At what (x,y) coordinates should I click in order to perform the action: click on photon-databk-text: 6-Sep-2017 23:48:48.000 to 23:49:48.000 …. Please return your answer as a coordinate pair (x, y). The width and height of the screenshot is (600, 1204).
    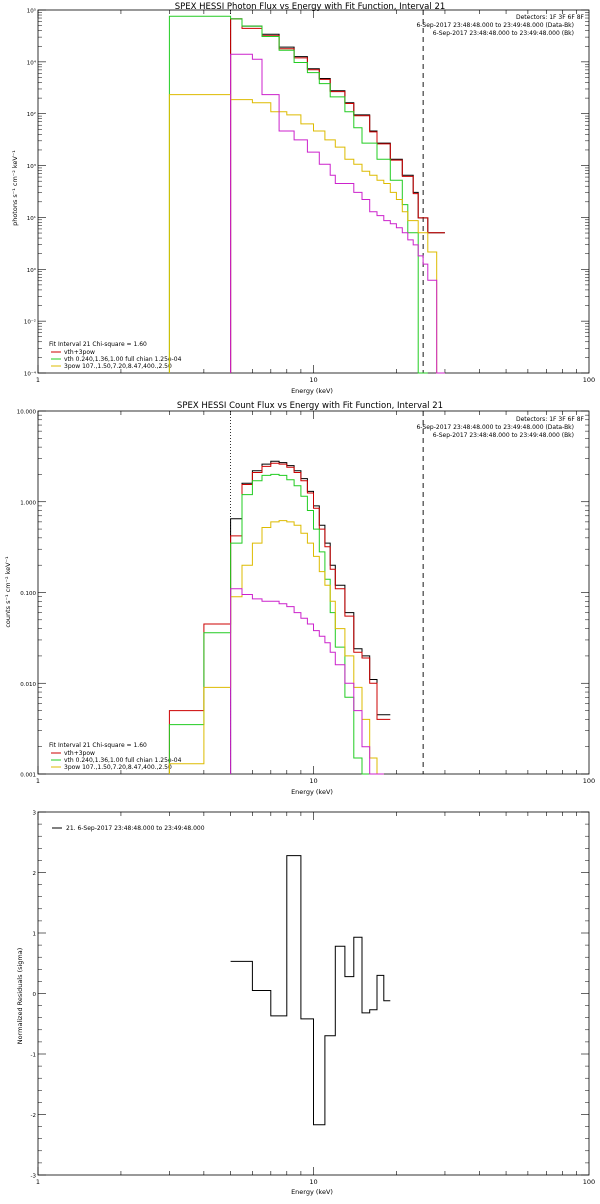
    Looking at the image, I should click on (495, 25).